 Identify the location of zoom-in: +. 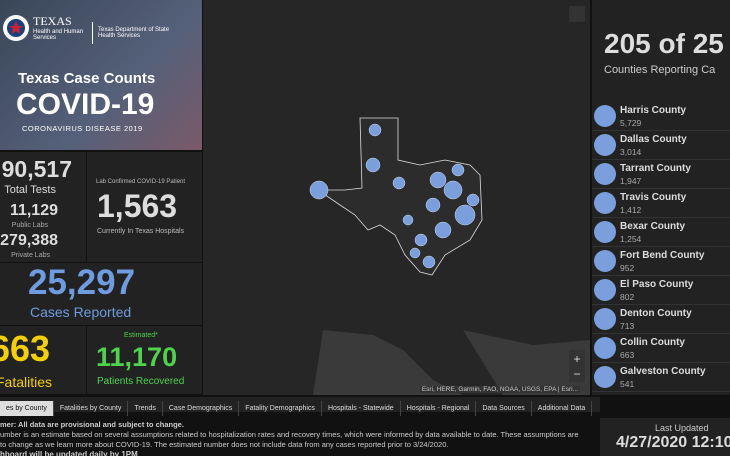
(576, 359).